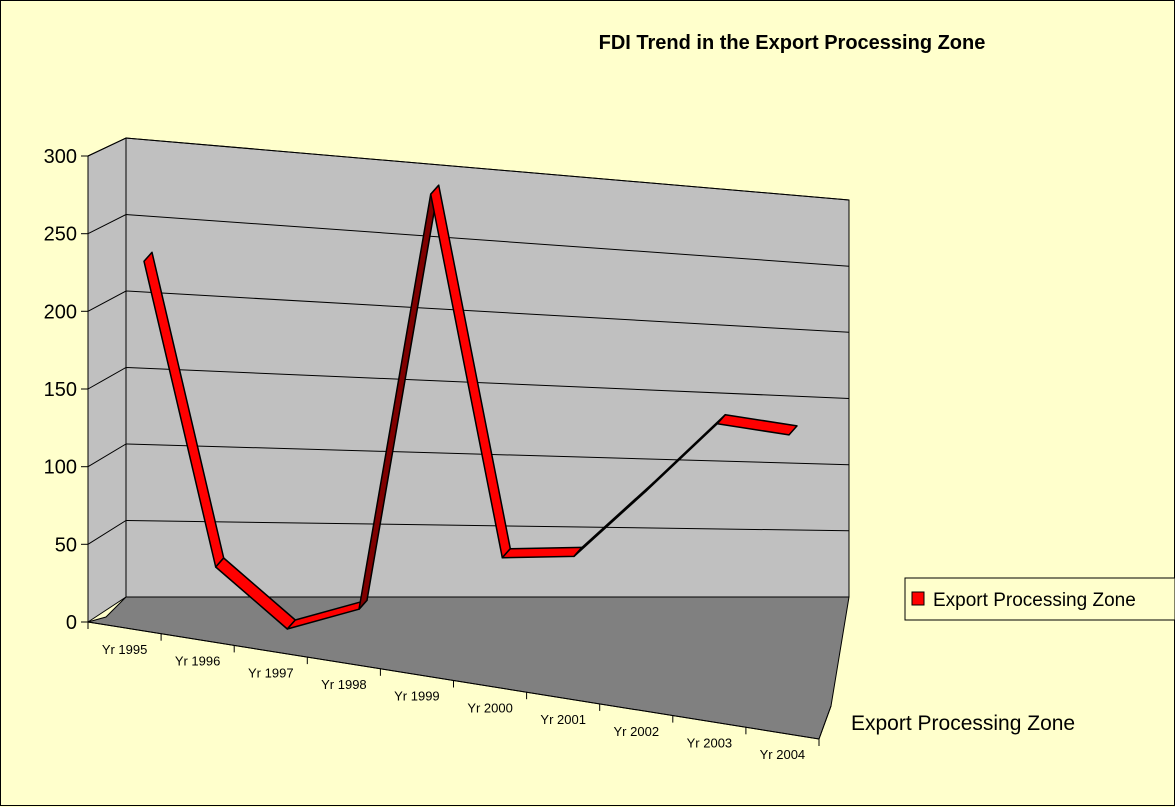 The image size is (1175, 807). Describe the element at coordinates (60, 390) in the screenshot. I see `y-tick-label: 150` at that location.